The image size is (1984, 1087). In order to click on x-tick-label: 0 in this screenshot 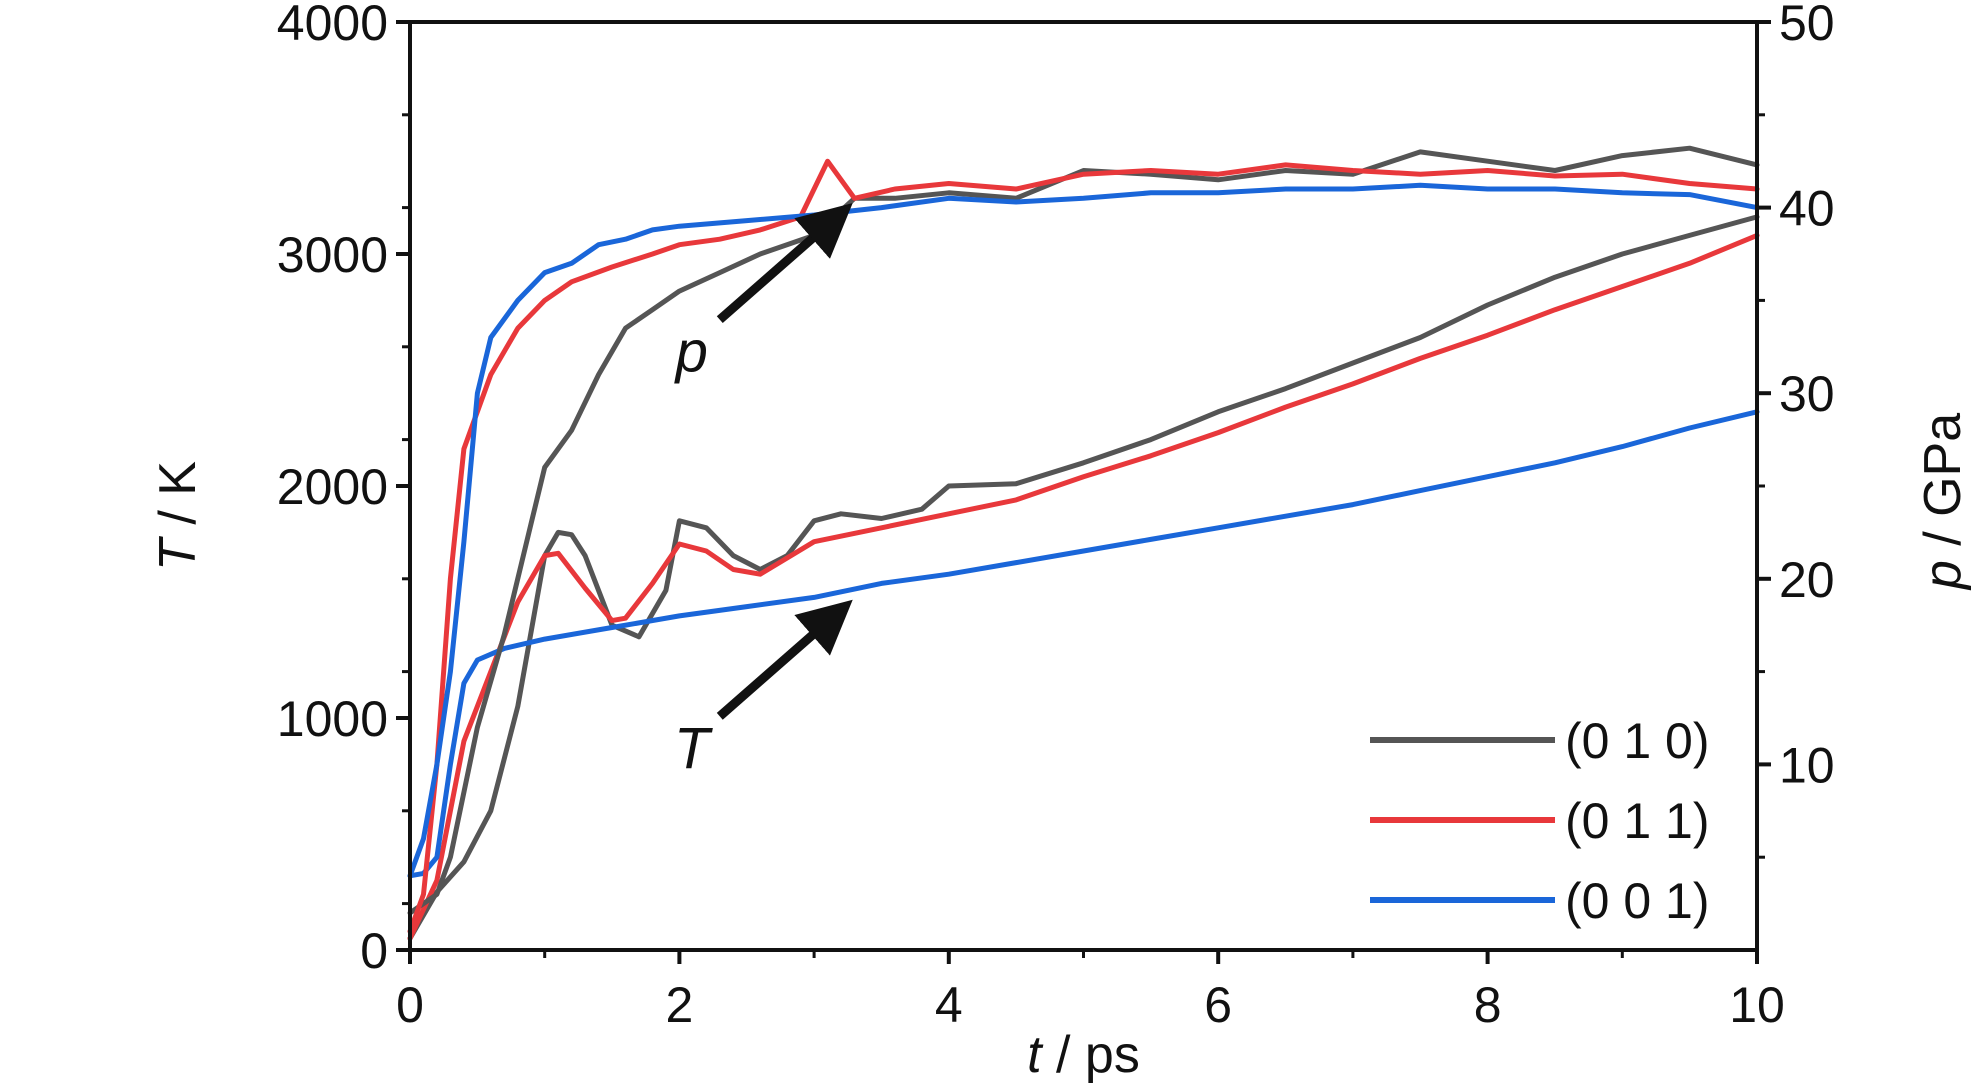, I will do `click(410, 1005)`.